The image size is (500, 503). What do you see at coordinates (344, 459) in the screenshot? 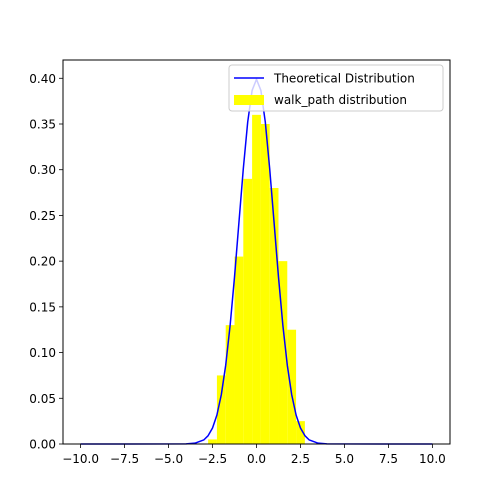
I see `x-tick-label: 5.0` at bounding box center [344, 459].